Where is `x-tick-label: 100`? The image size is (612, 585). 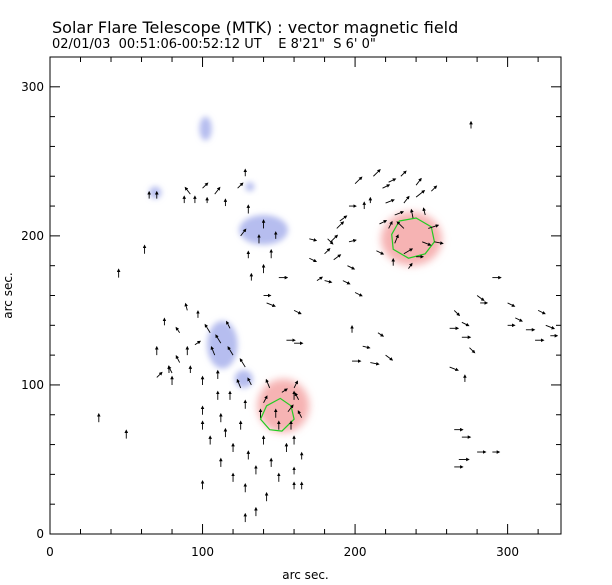 x-tick-label: 100 is located at coordinates (202, 552).